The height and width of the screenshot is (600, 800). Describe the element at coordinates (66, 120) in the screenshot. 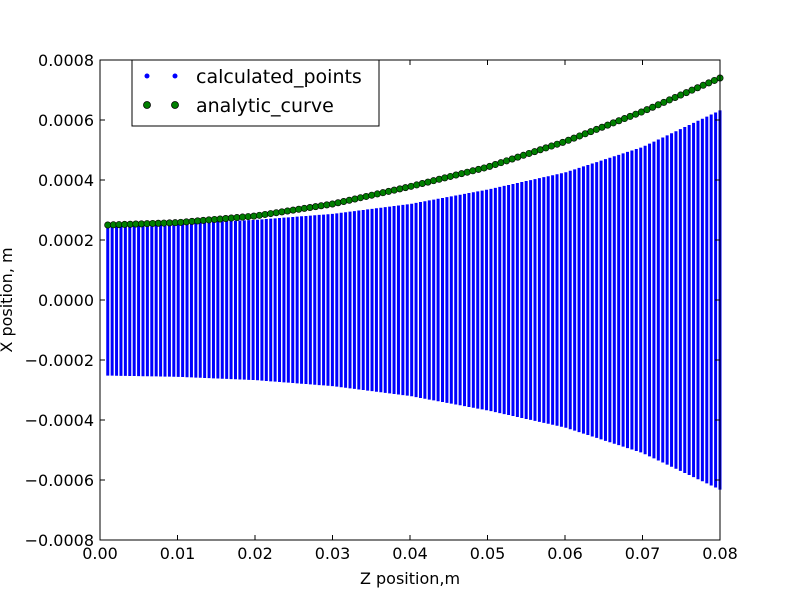

I see `y-tick-label: 0.0006` at that location.